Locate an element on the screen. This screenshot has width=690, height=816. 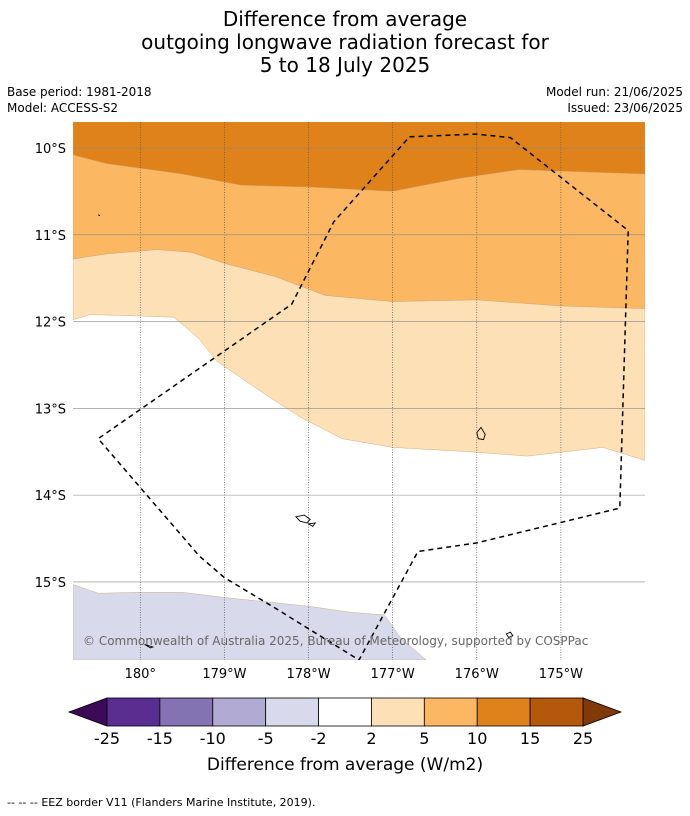
colorbar-extend-low is located at coordinates (87, 712).